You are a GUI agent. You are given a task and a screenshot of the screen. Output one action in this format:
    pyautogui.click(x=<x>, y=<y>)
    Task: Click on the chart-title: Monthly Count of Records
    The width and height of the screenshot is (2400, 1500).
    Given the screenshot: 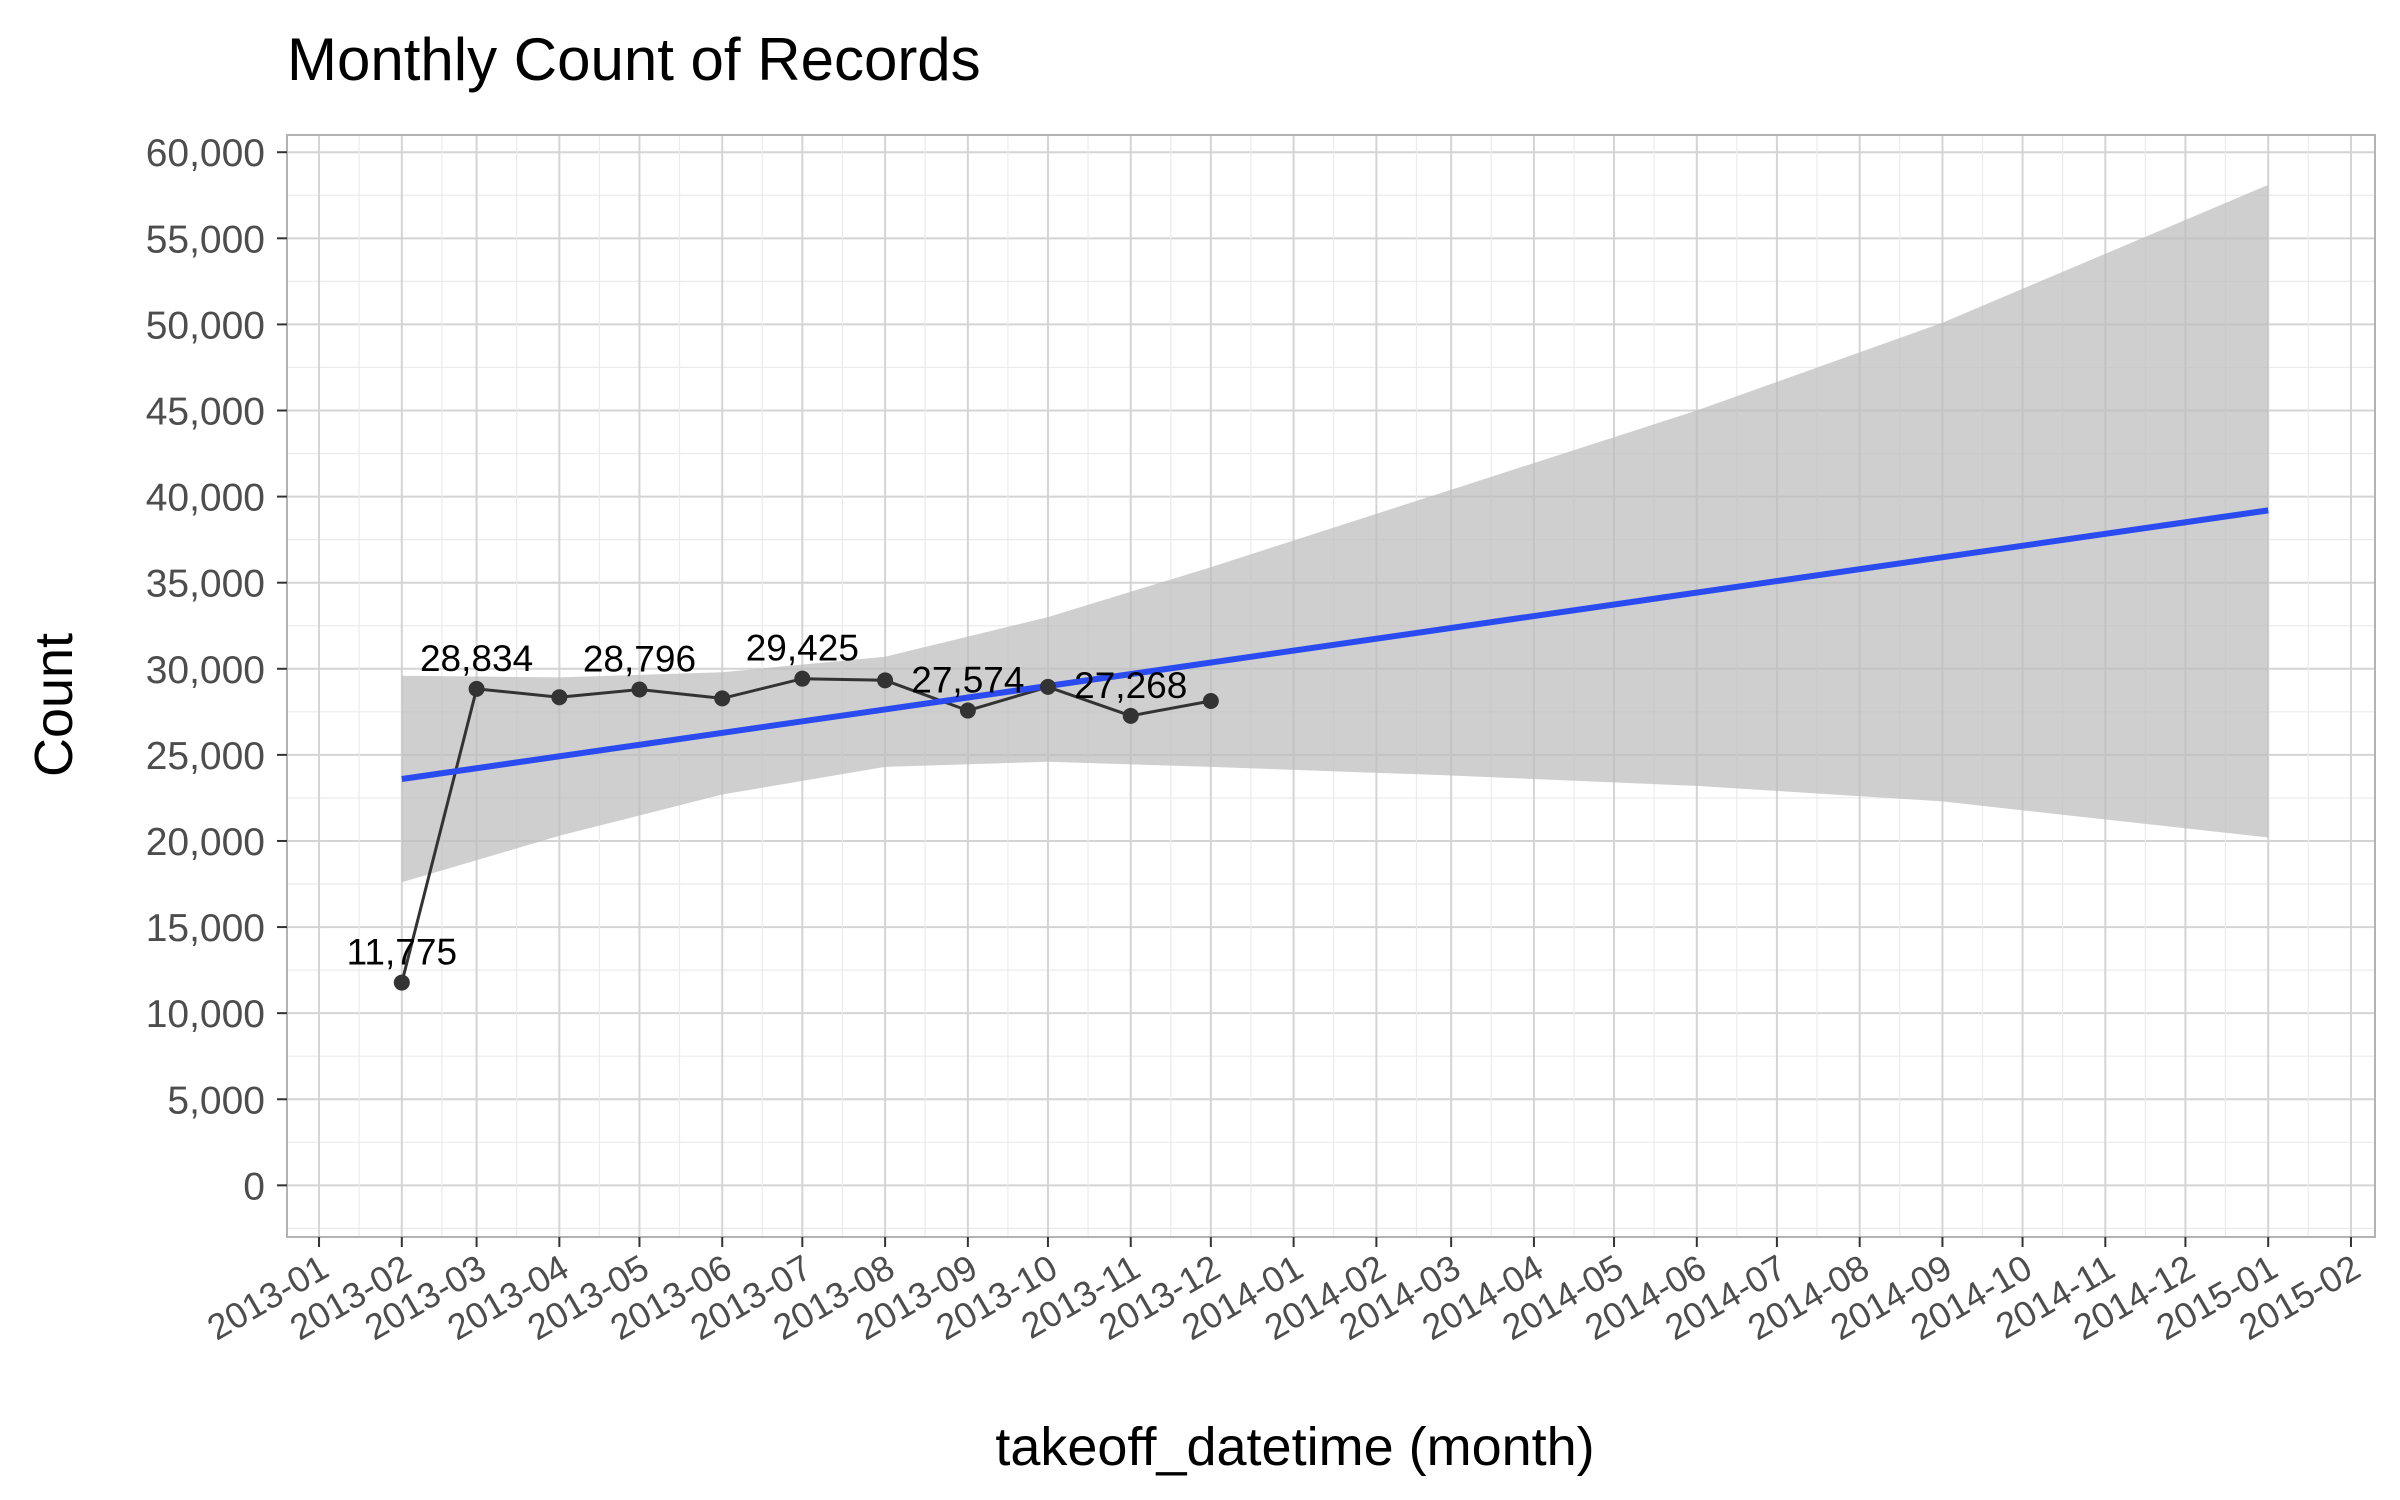 What is the action you would take?
    pyautogui.click(x=634, y=59)
    